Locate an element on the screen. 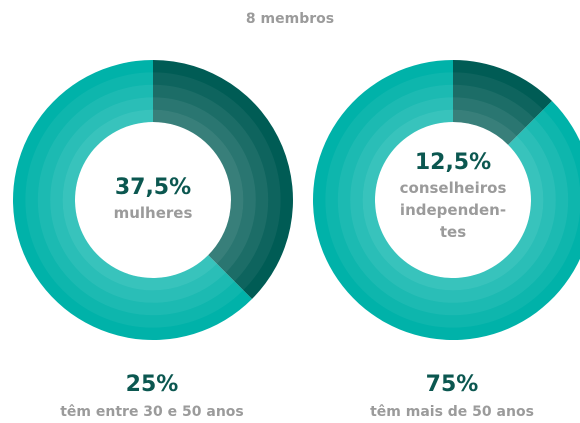  center-value: 37,5% is located at coordinates (153, 187).